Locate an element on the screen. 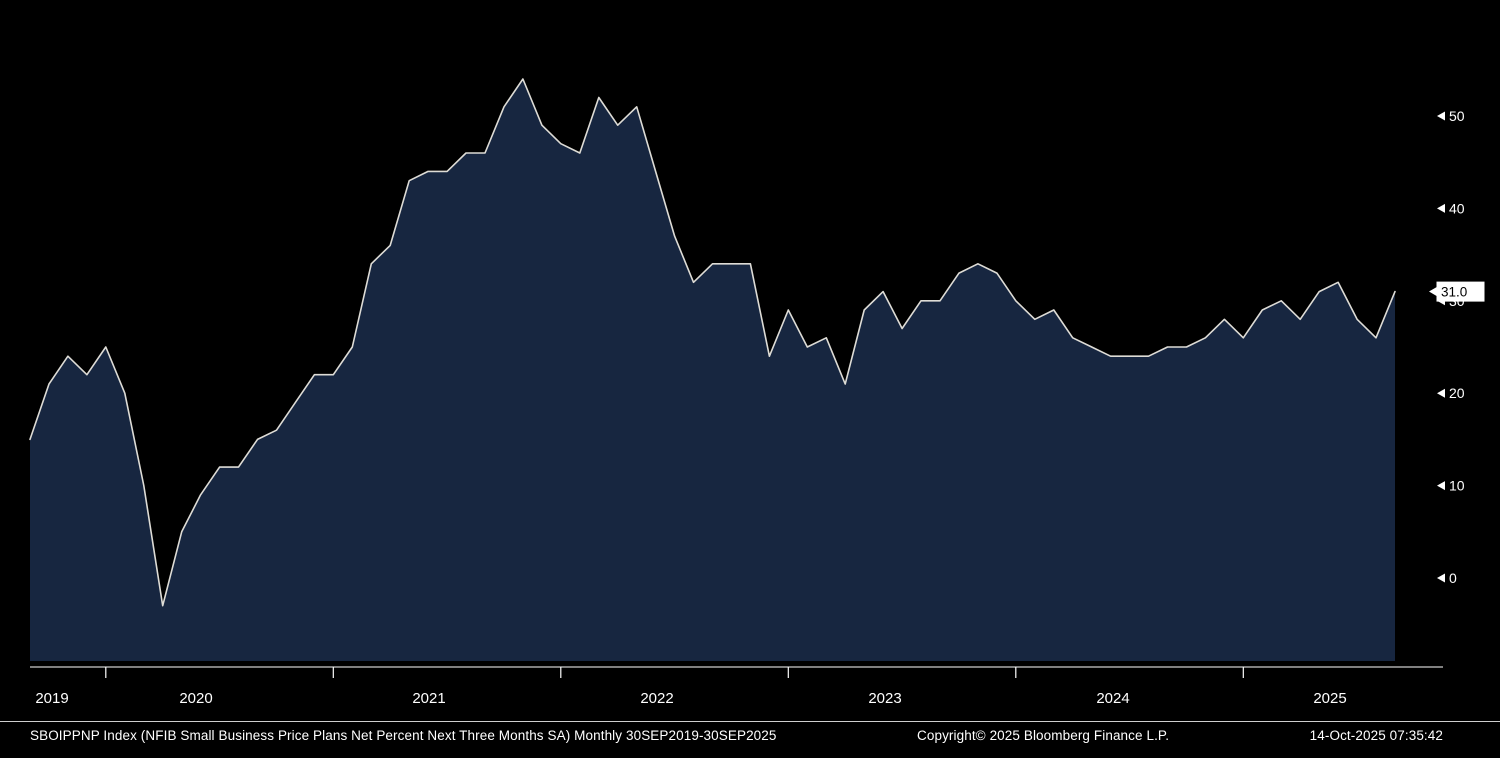  last-value-box is located at coordinates (1460, 291).